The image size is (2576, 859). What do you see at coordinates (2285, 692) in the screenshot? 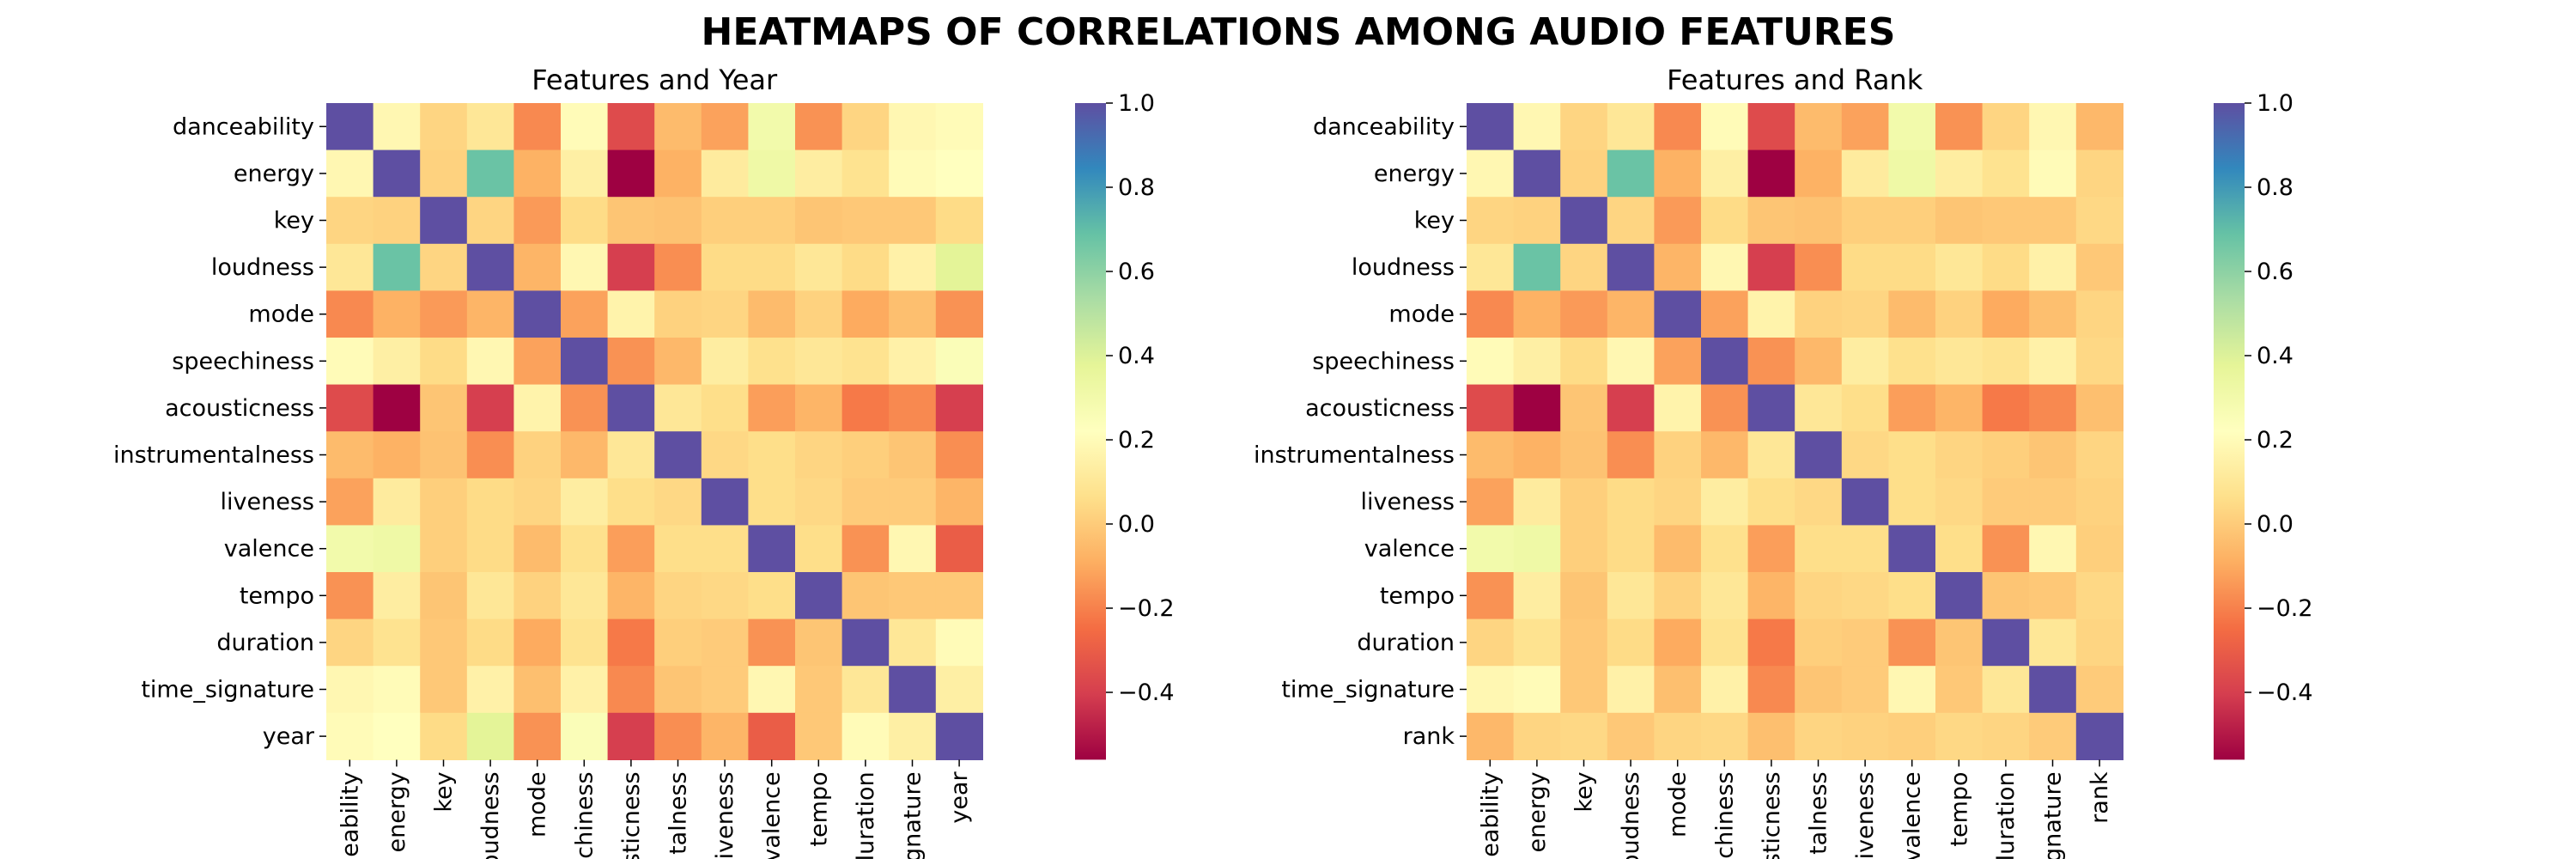
I see `colorbar-tick-label: −0.4` at bounding box center [2285, 692].